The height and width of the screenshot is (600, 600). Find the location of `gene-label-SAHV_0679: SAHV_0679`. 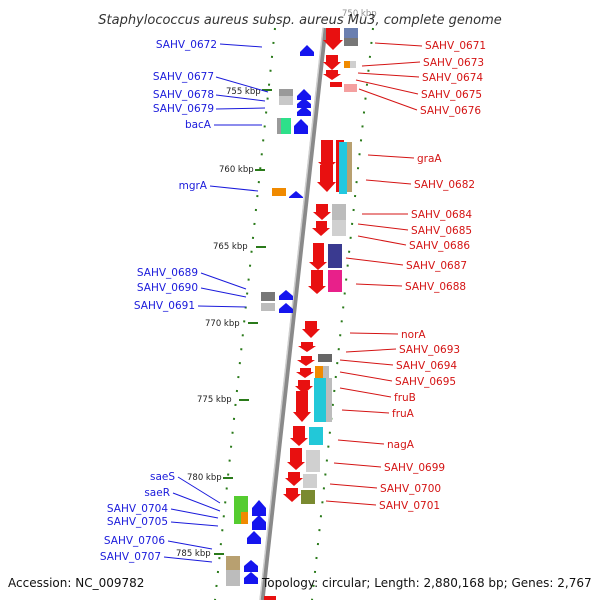

gene-label-SAHV_0679: SAHV_0679 is located at coordinates (183, 109).